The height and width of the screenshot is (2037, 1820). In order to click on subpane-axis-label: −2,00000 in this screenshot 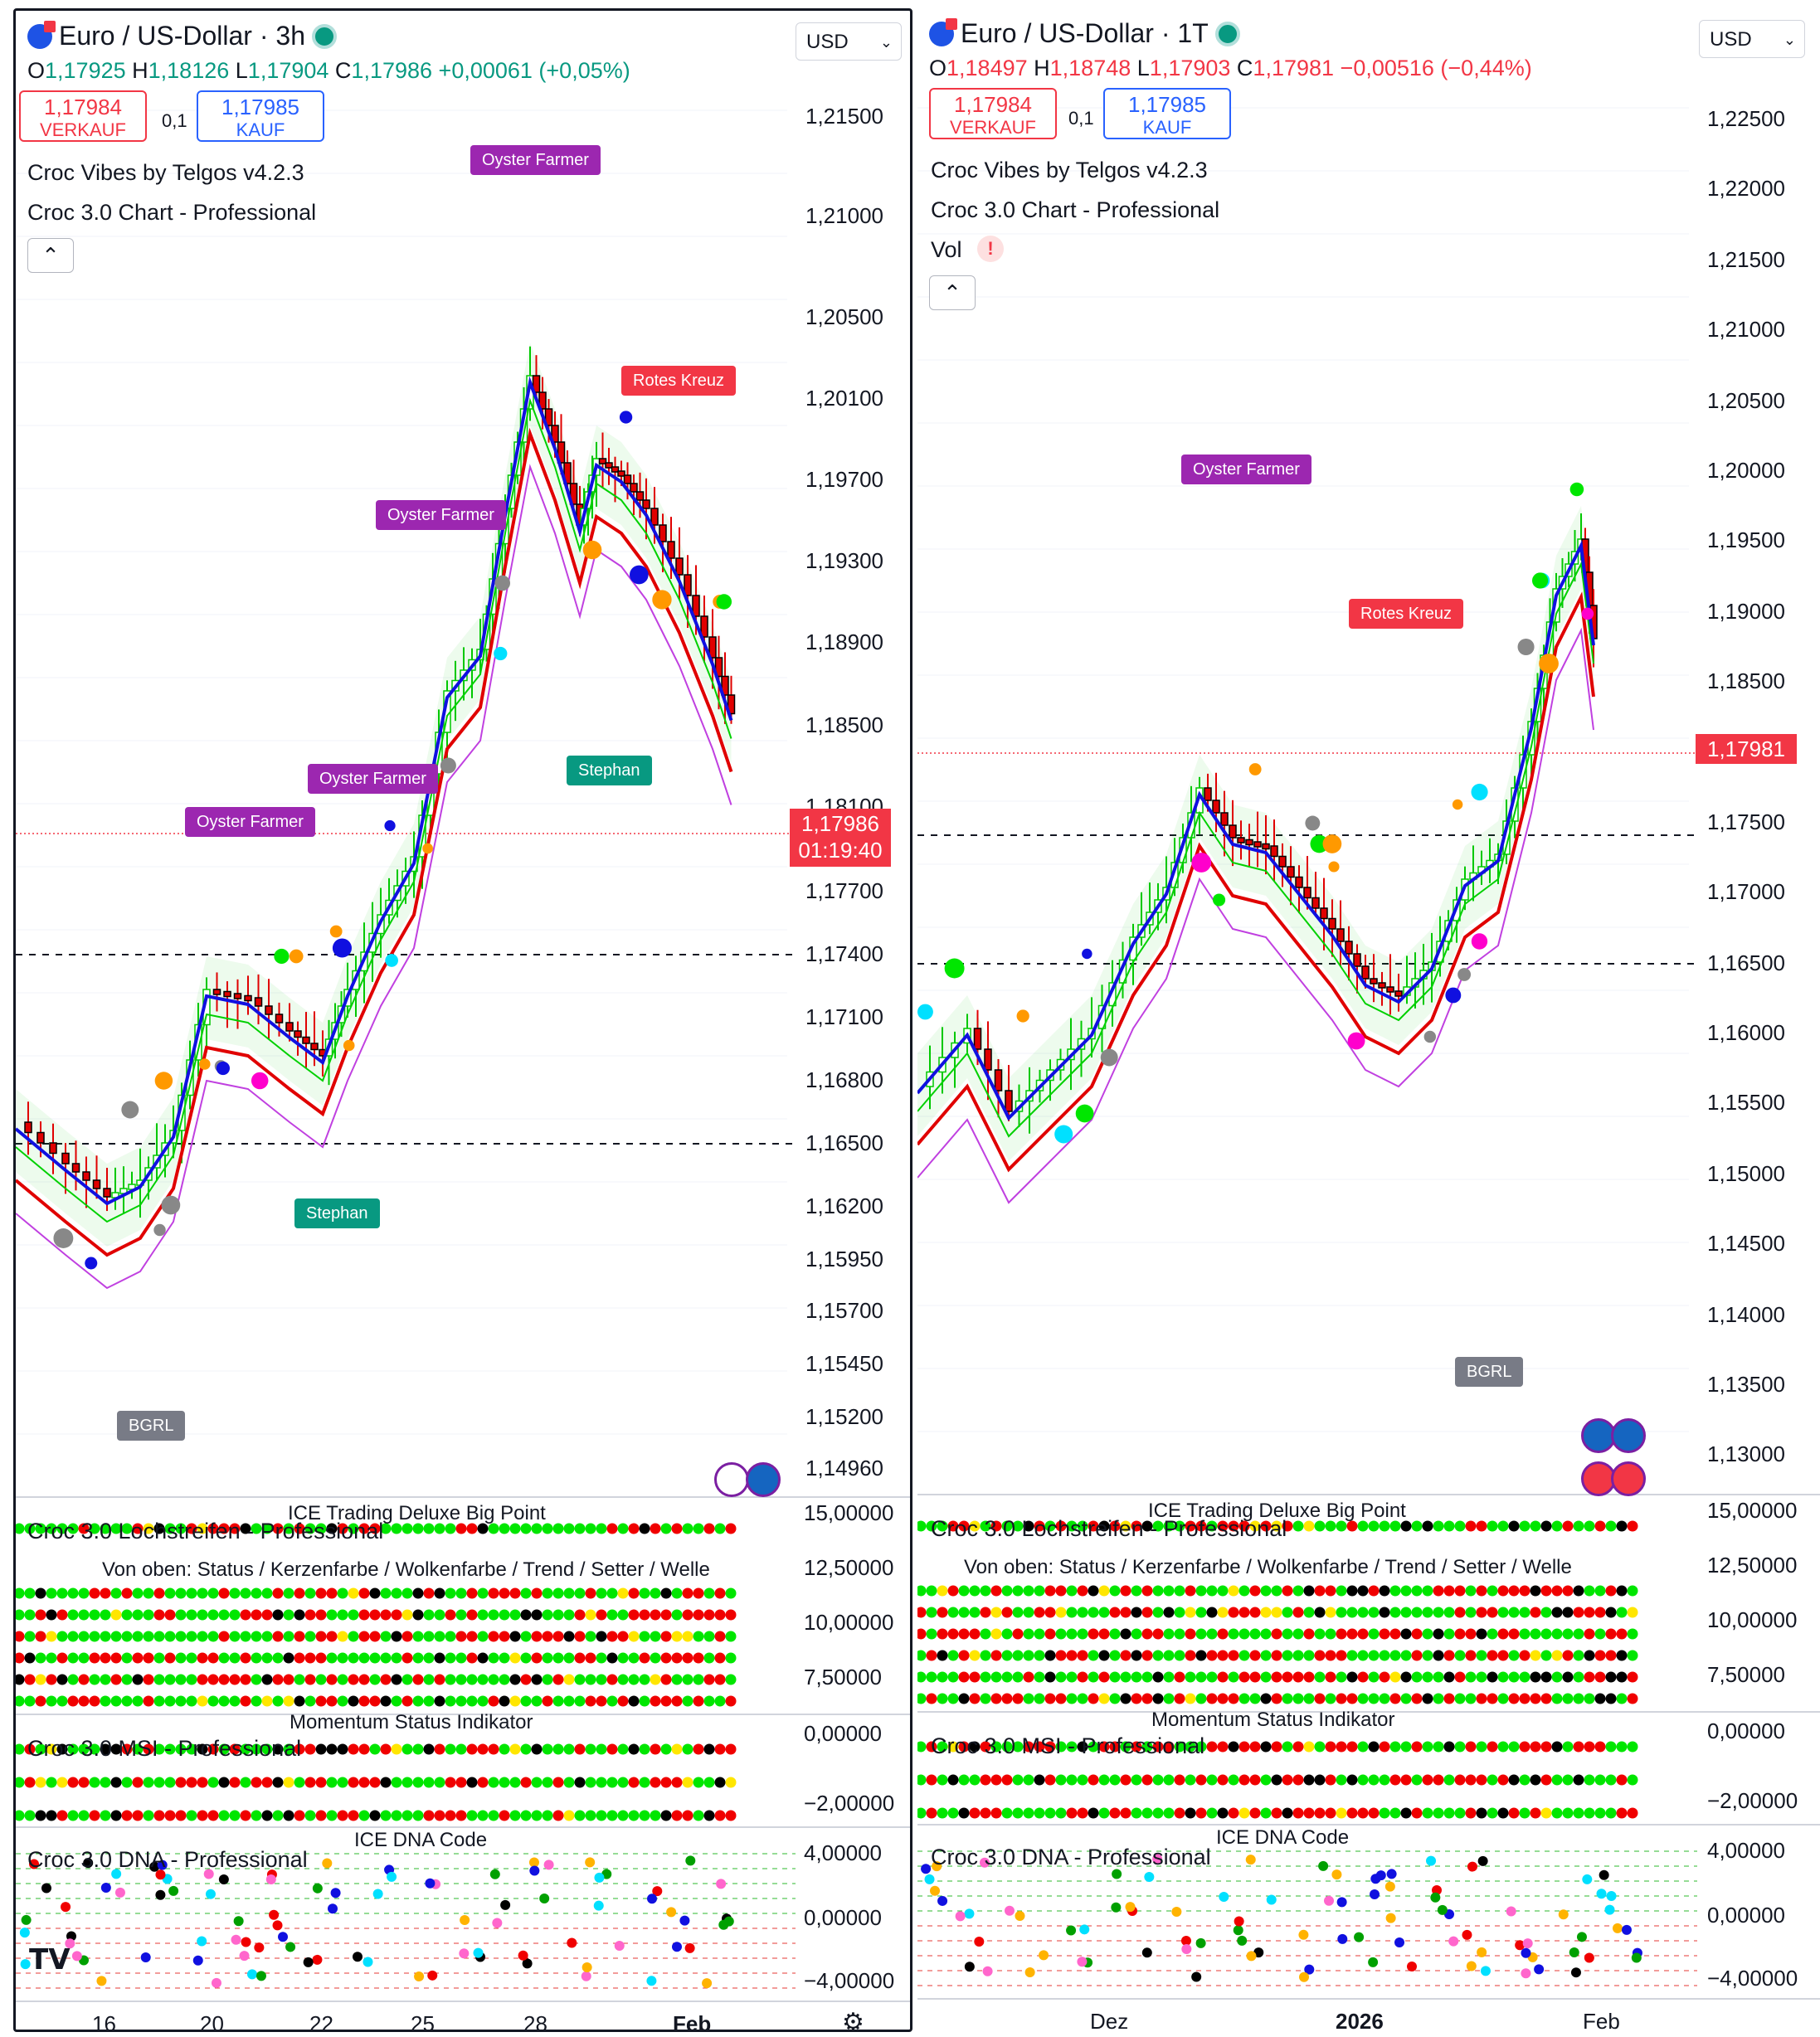, I will do `click(849, 1803)`.